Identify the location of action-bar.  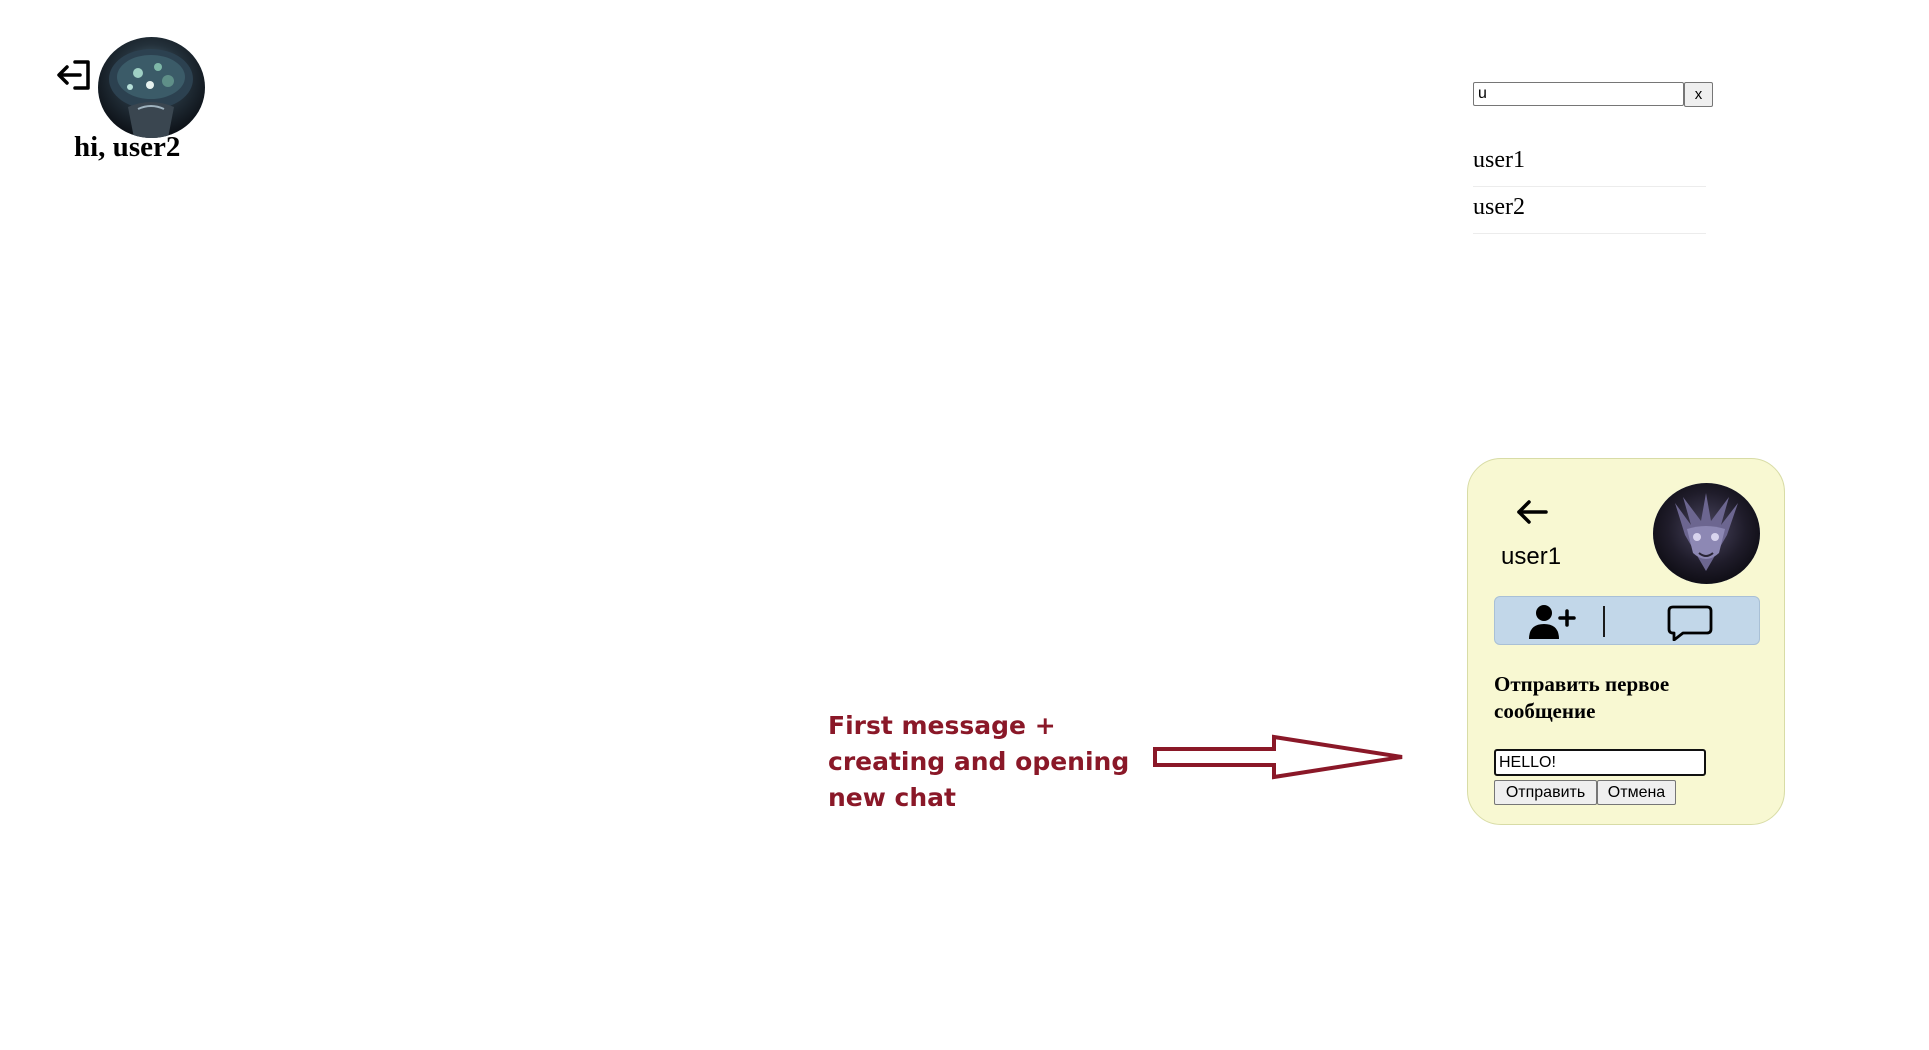
(1627, 620).